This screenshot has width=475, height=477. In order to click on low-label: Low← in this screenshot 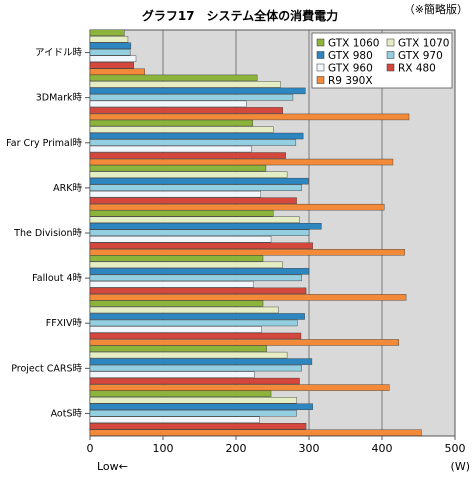, I will do `click(112, 466)`.